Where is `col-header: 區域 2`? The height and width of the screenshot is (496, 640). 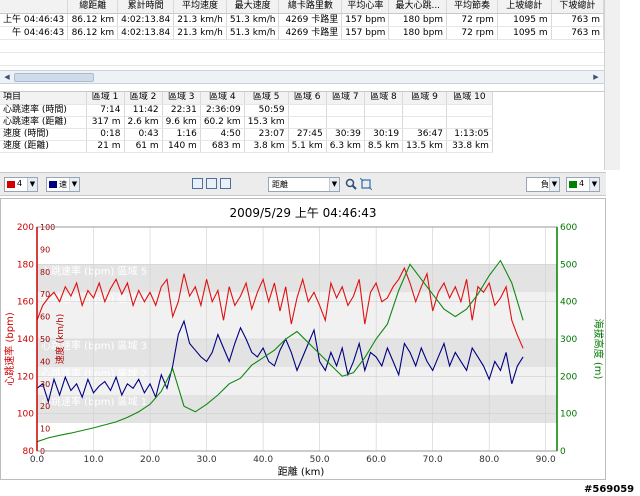 col-header: 區域 2 is located at coordinates (143, 98).